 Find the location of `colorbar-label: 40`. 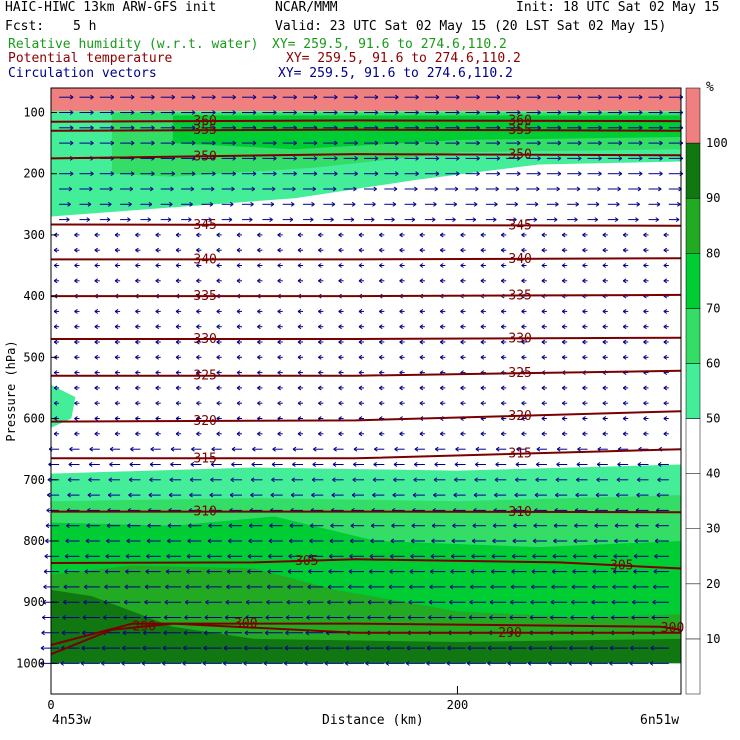

colorbar-label: 40 is located at coordinates (713, 474).